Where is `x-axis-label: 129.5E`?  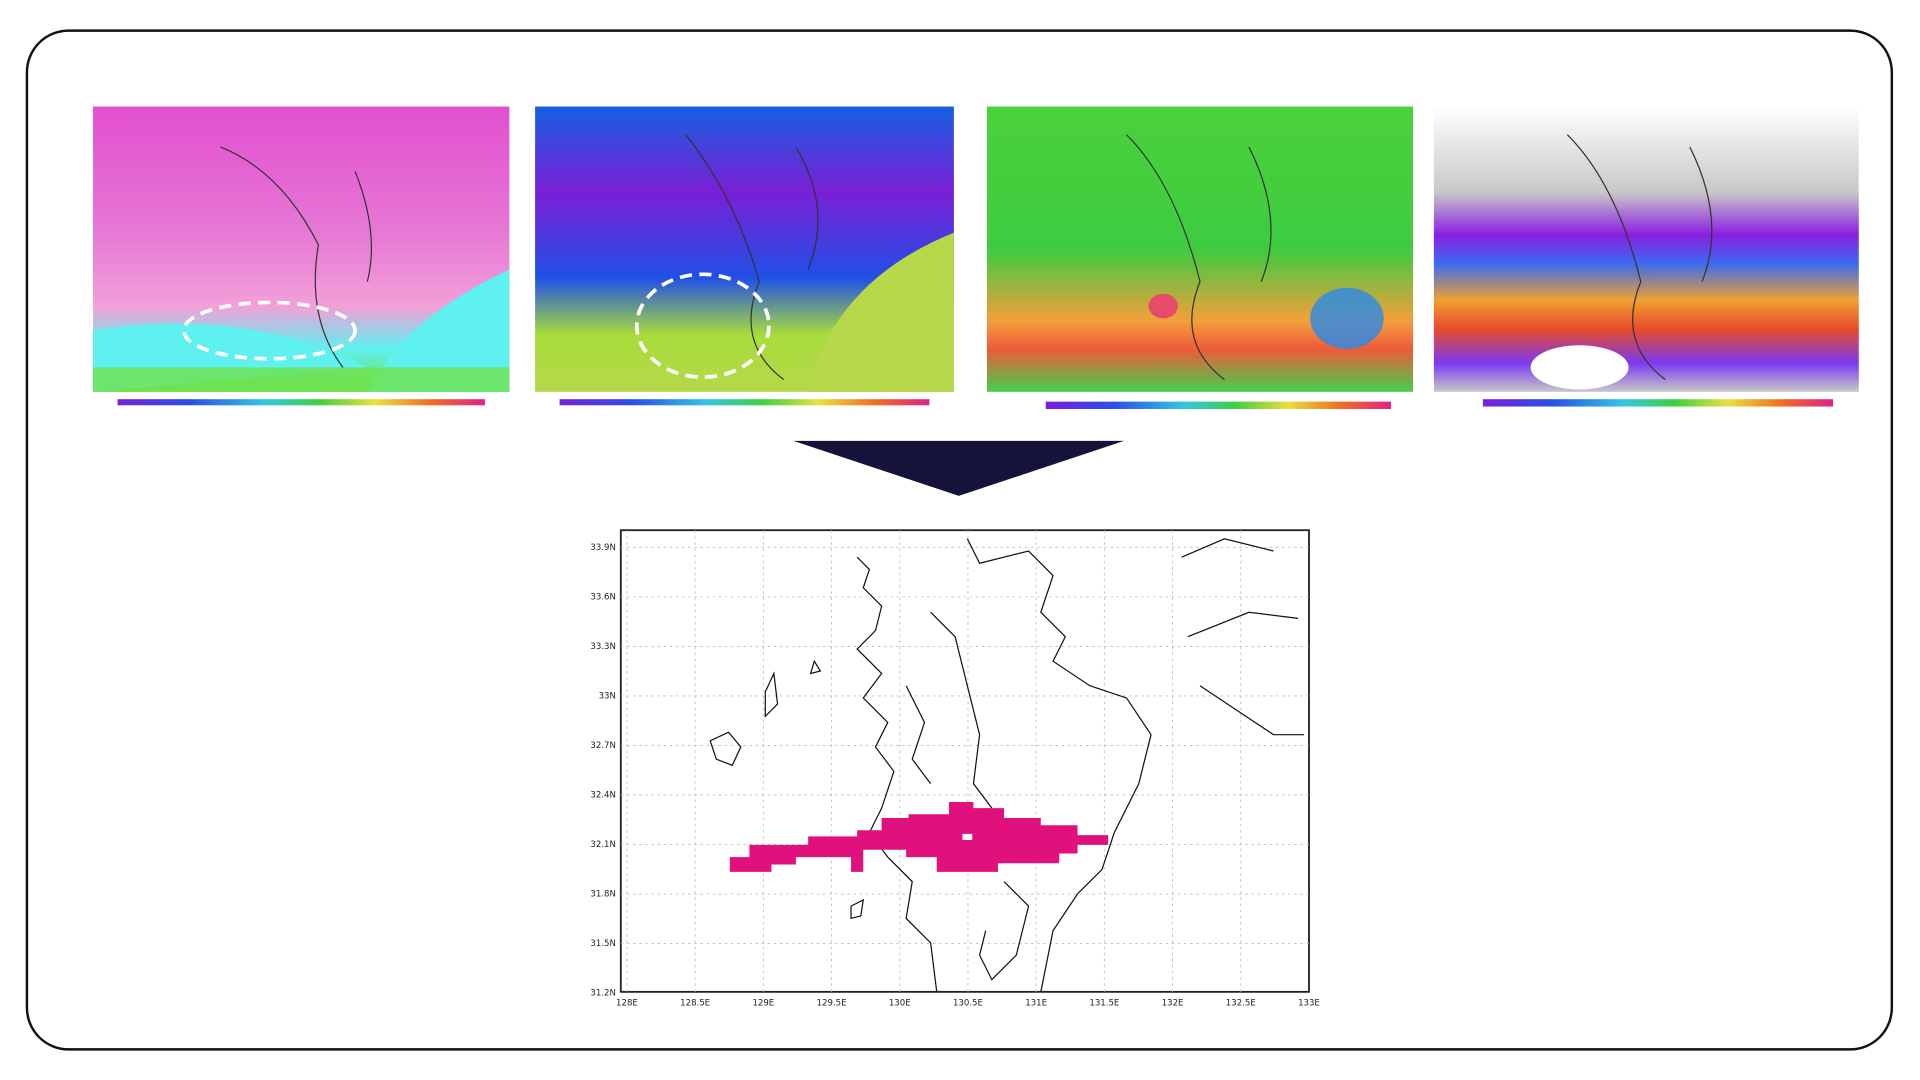 x-axis-label: 129.5E is located at coordinates (832, 1003).